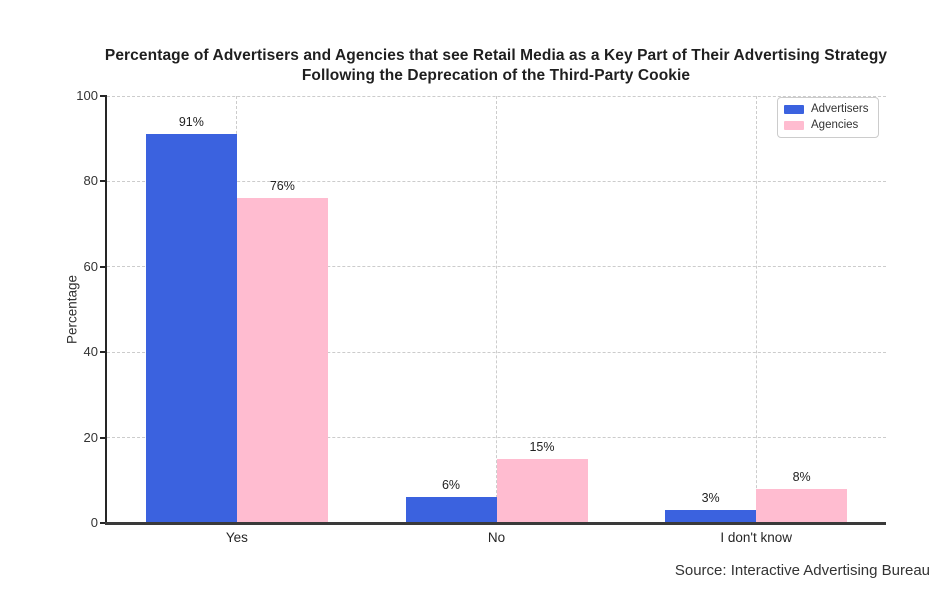 Image resolution: width=951 pixels, height=597 pixels. I want to click on x-tick-label-i-don-t-know: I don't know, so click(756, 537).